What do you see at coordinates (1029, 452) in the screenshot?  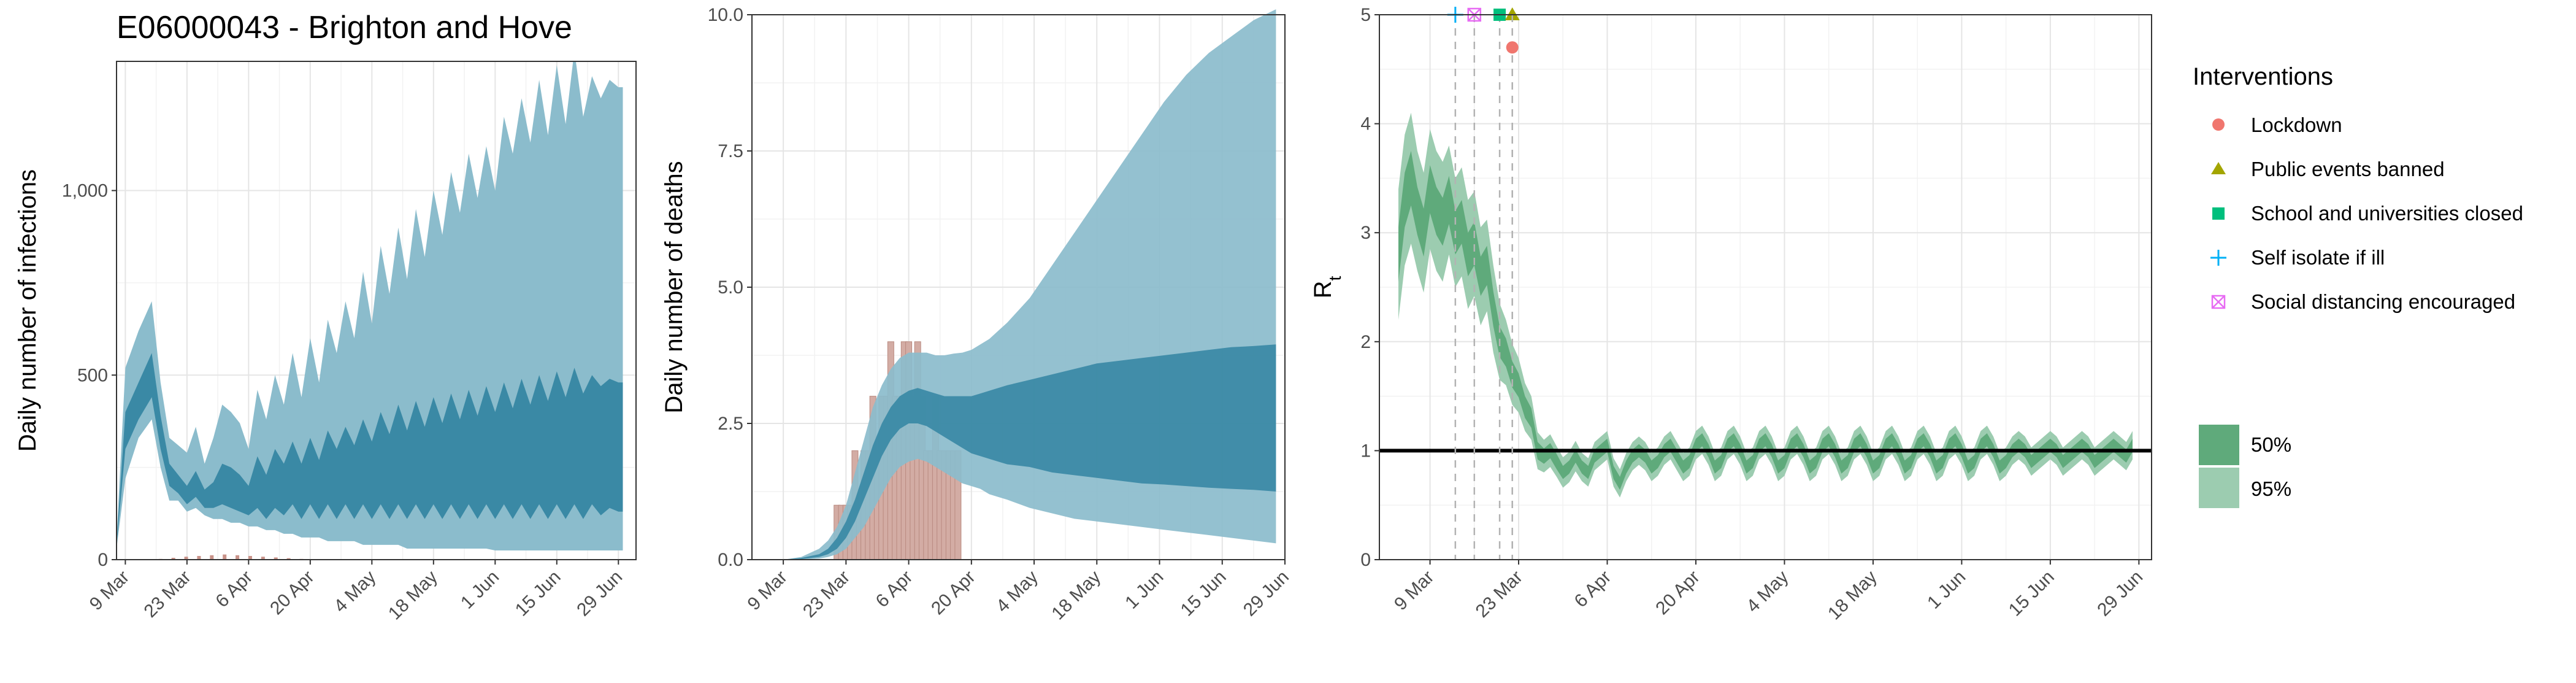 I see `deaths-ci50-band` at bounding box center [1029, 452].